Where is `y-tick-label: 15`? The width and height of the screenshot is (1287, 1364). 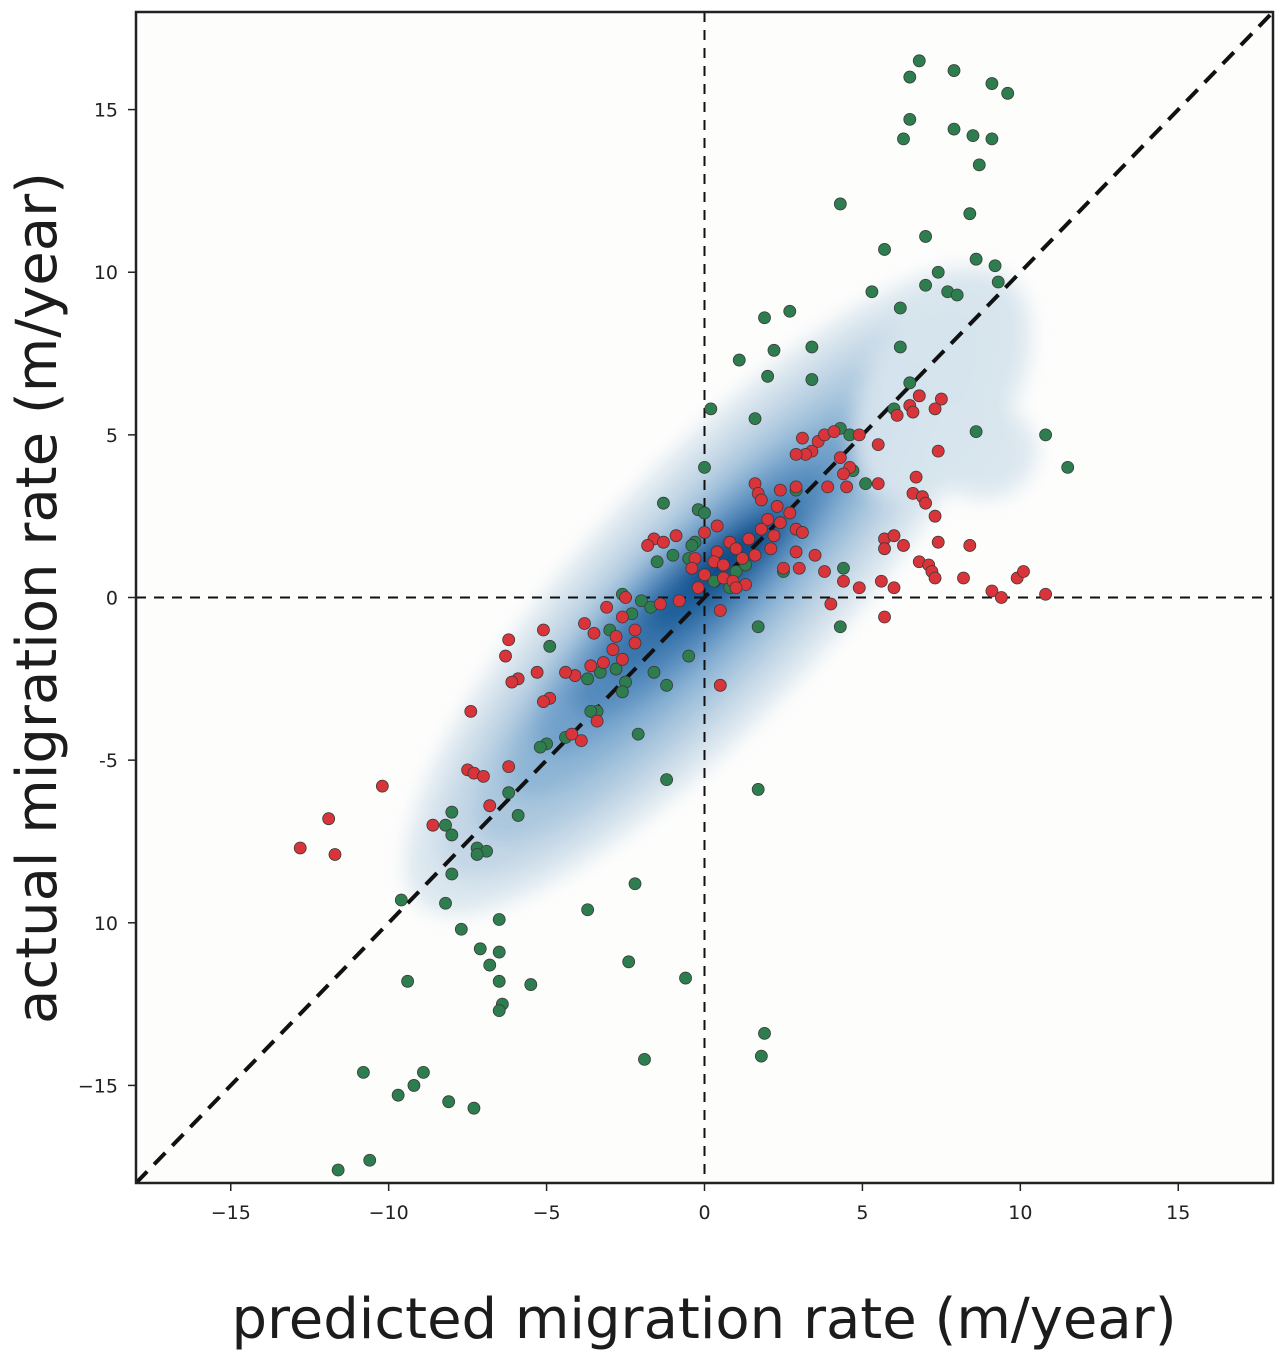
y-tick-label: 15 is located at coordinates (106, 111).